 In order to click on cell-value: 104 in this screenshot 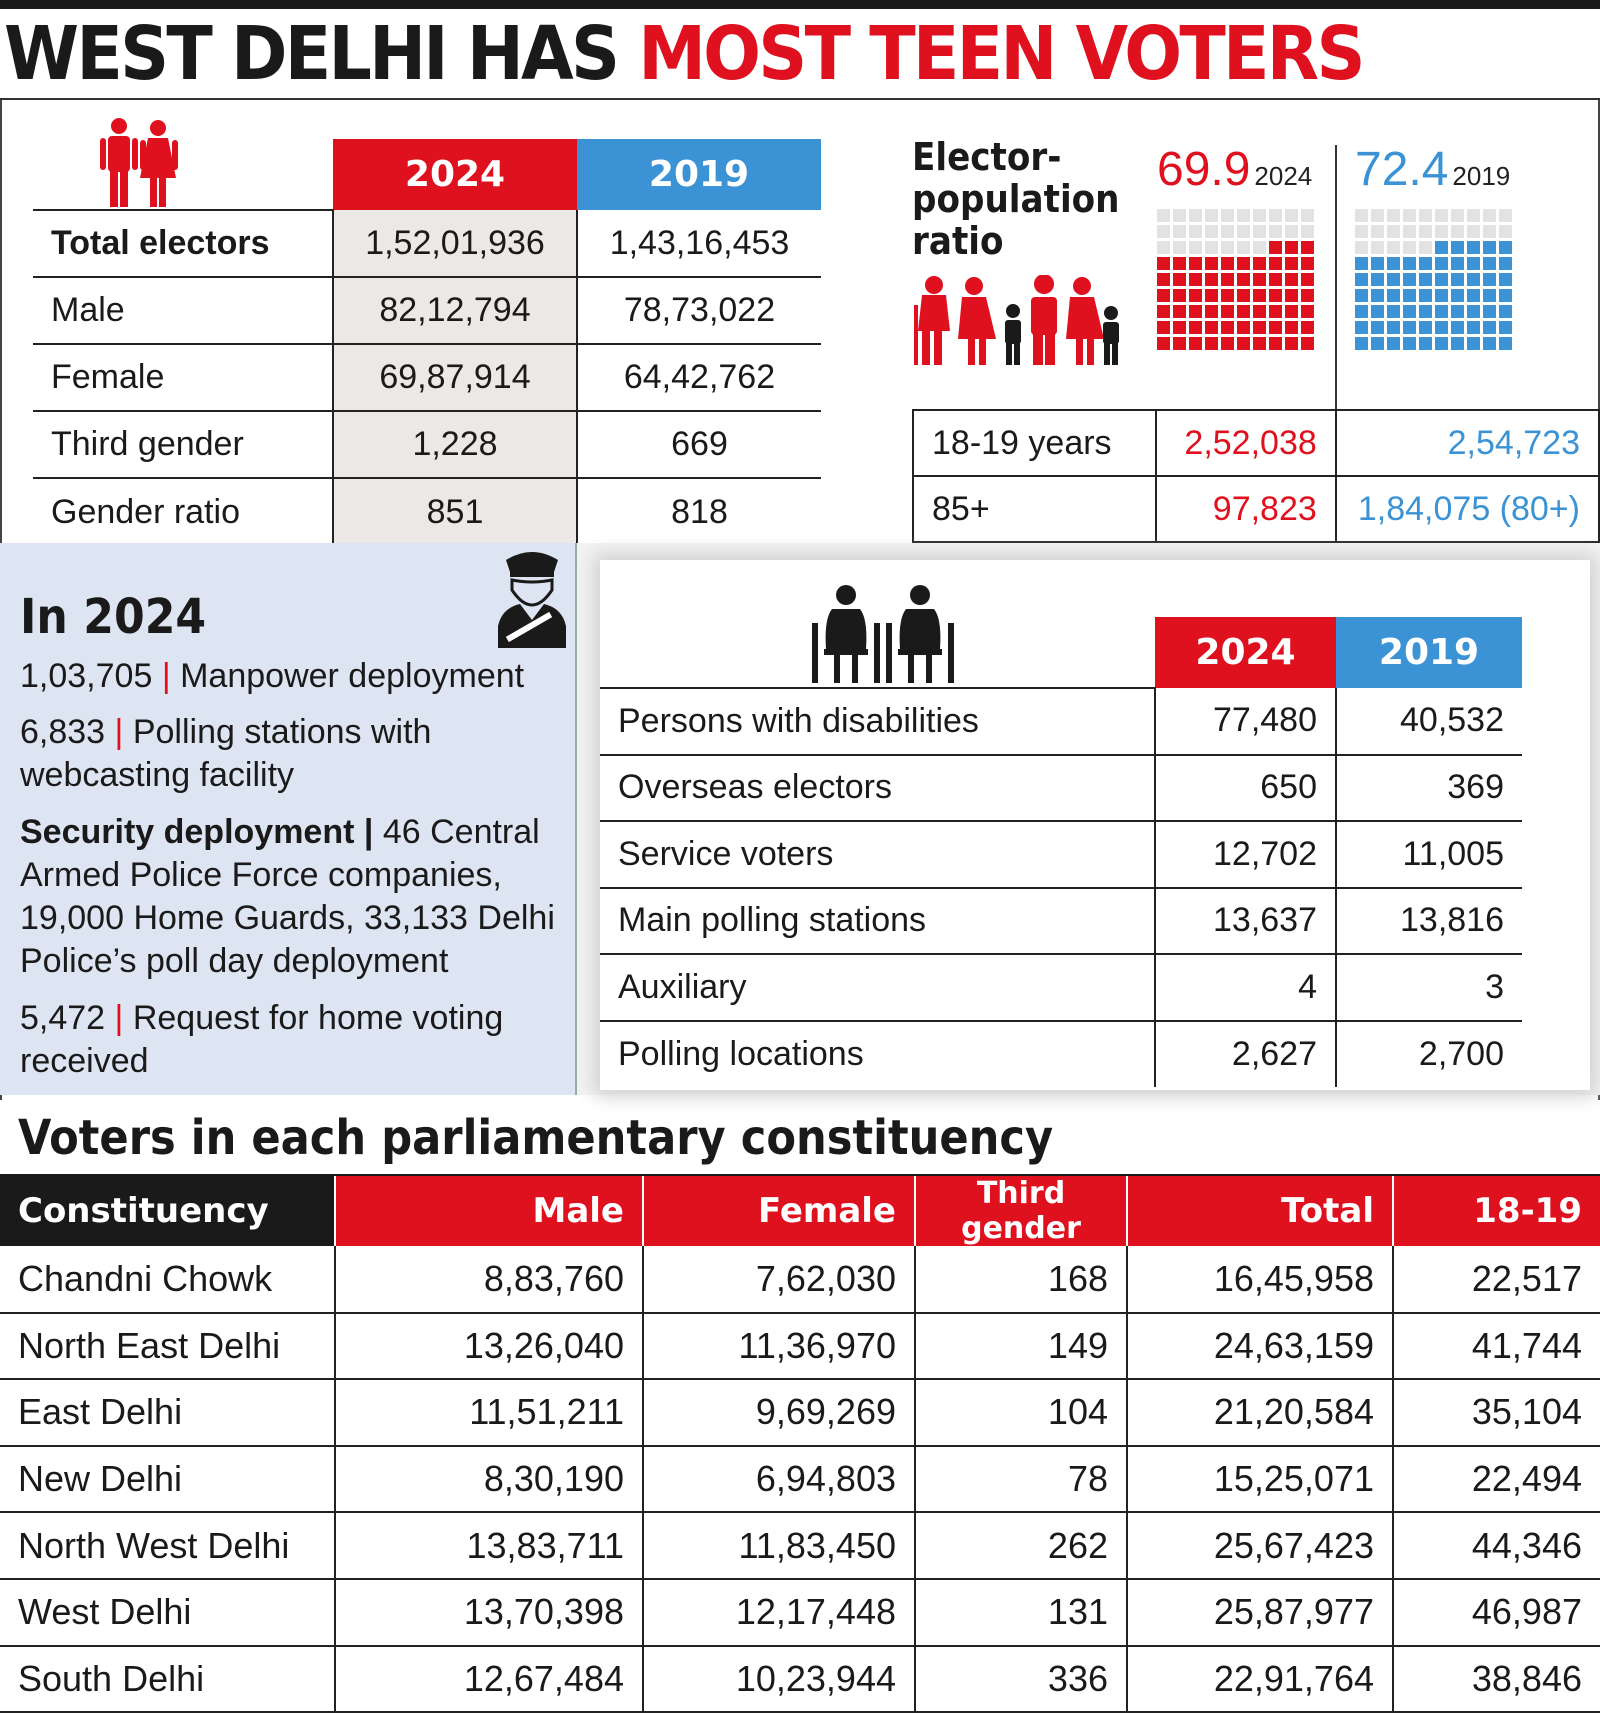, I will do `click(1020, 1413)`.